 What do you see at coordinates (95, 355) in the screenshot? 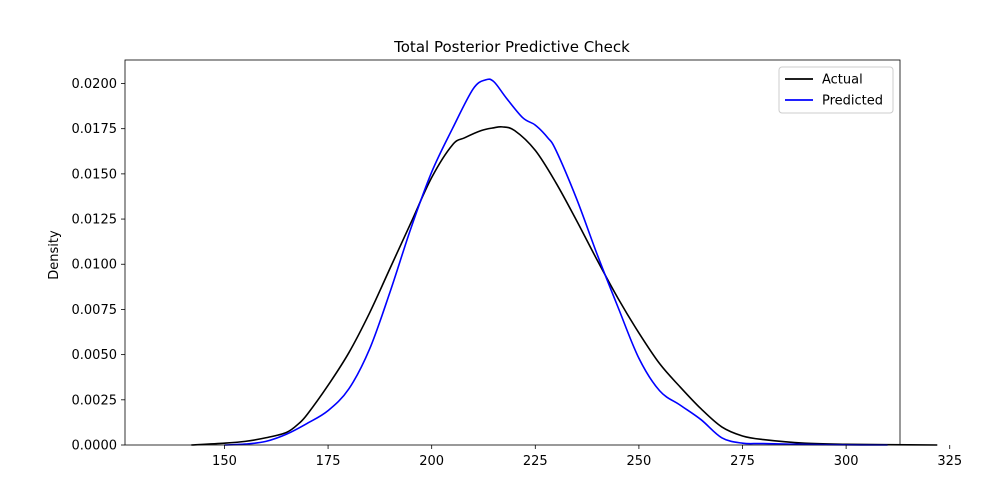
I see `y-tick-label: 0.0050` at bounding box center [95, 355].